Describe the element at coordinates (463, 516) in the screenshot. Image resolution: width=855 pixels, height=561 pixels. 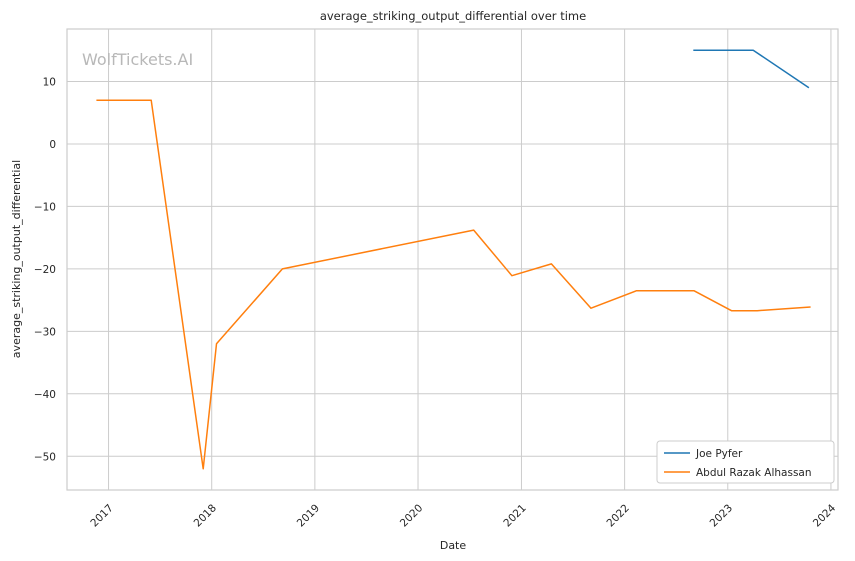
I see `x-tick-labels: 2017 2018 2019 2020 2021 2022 2023 2024` at that location.